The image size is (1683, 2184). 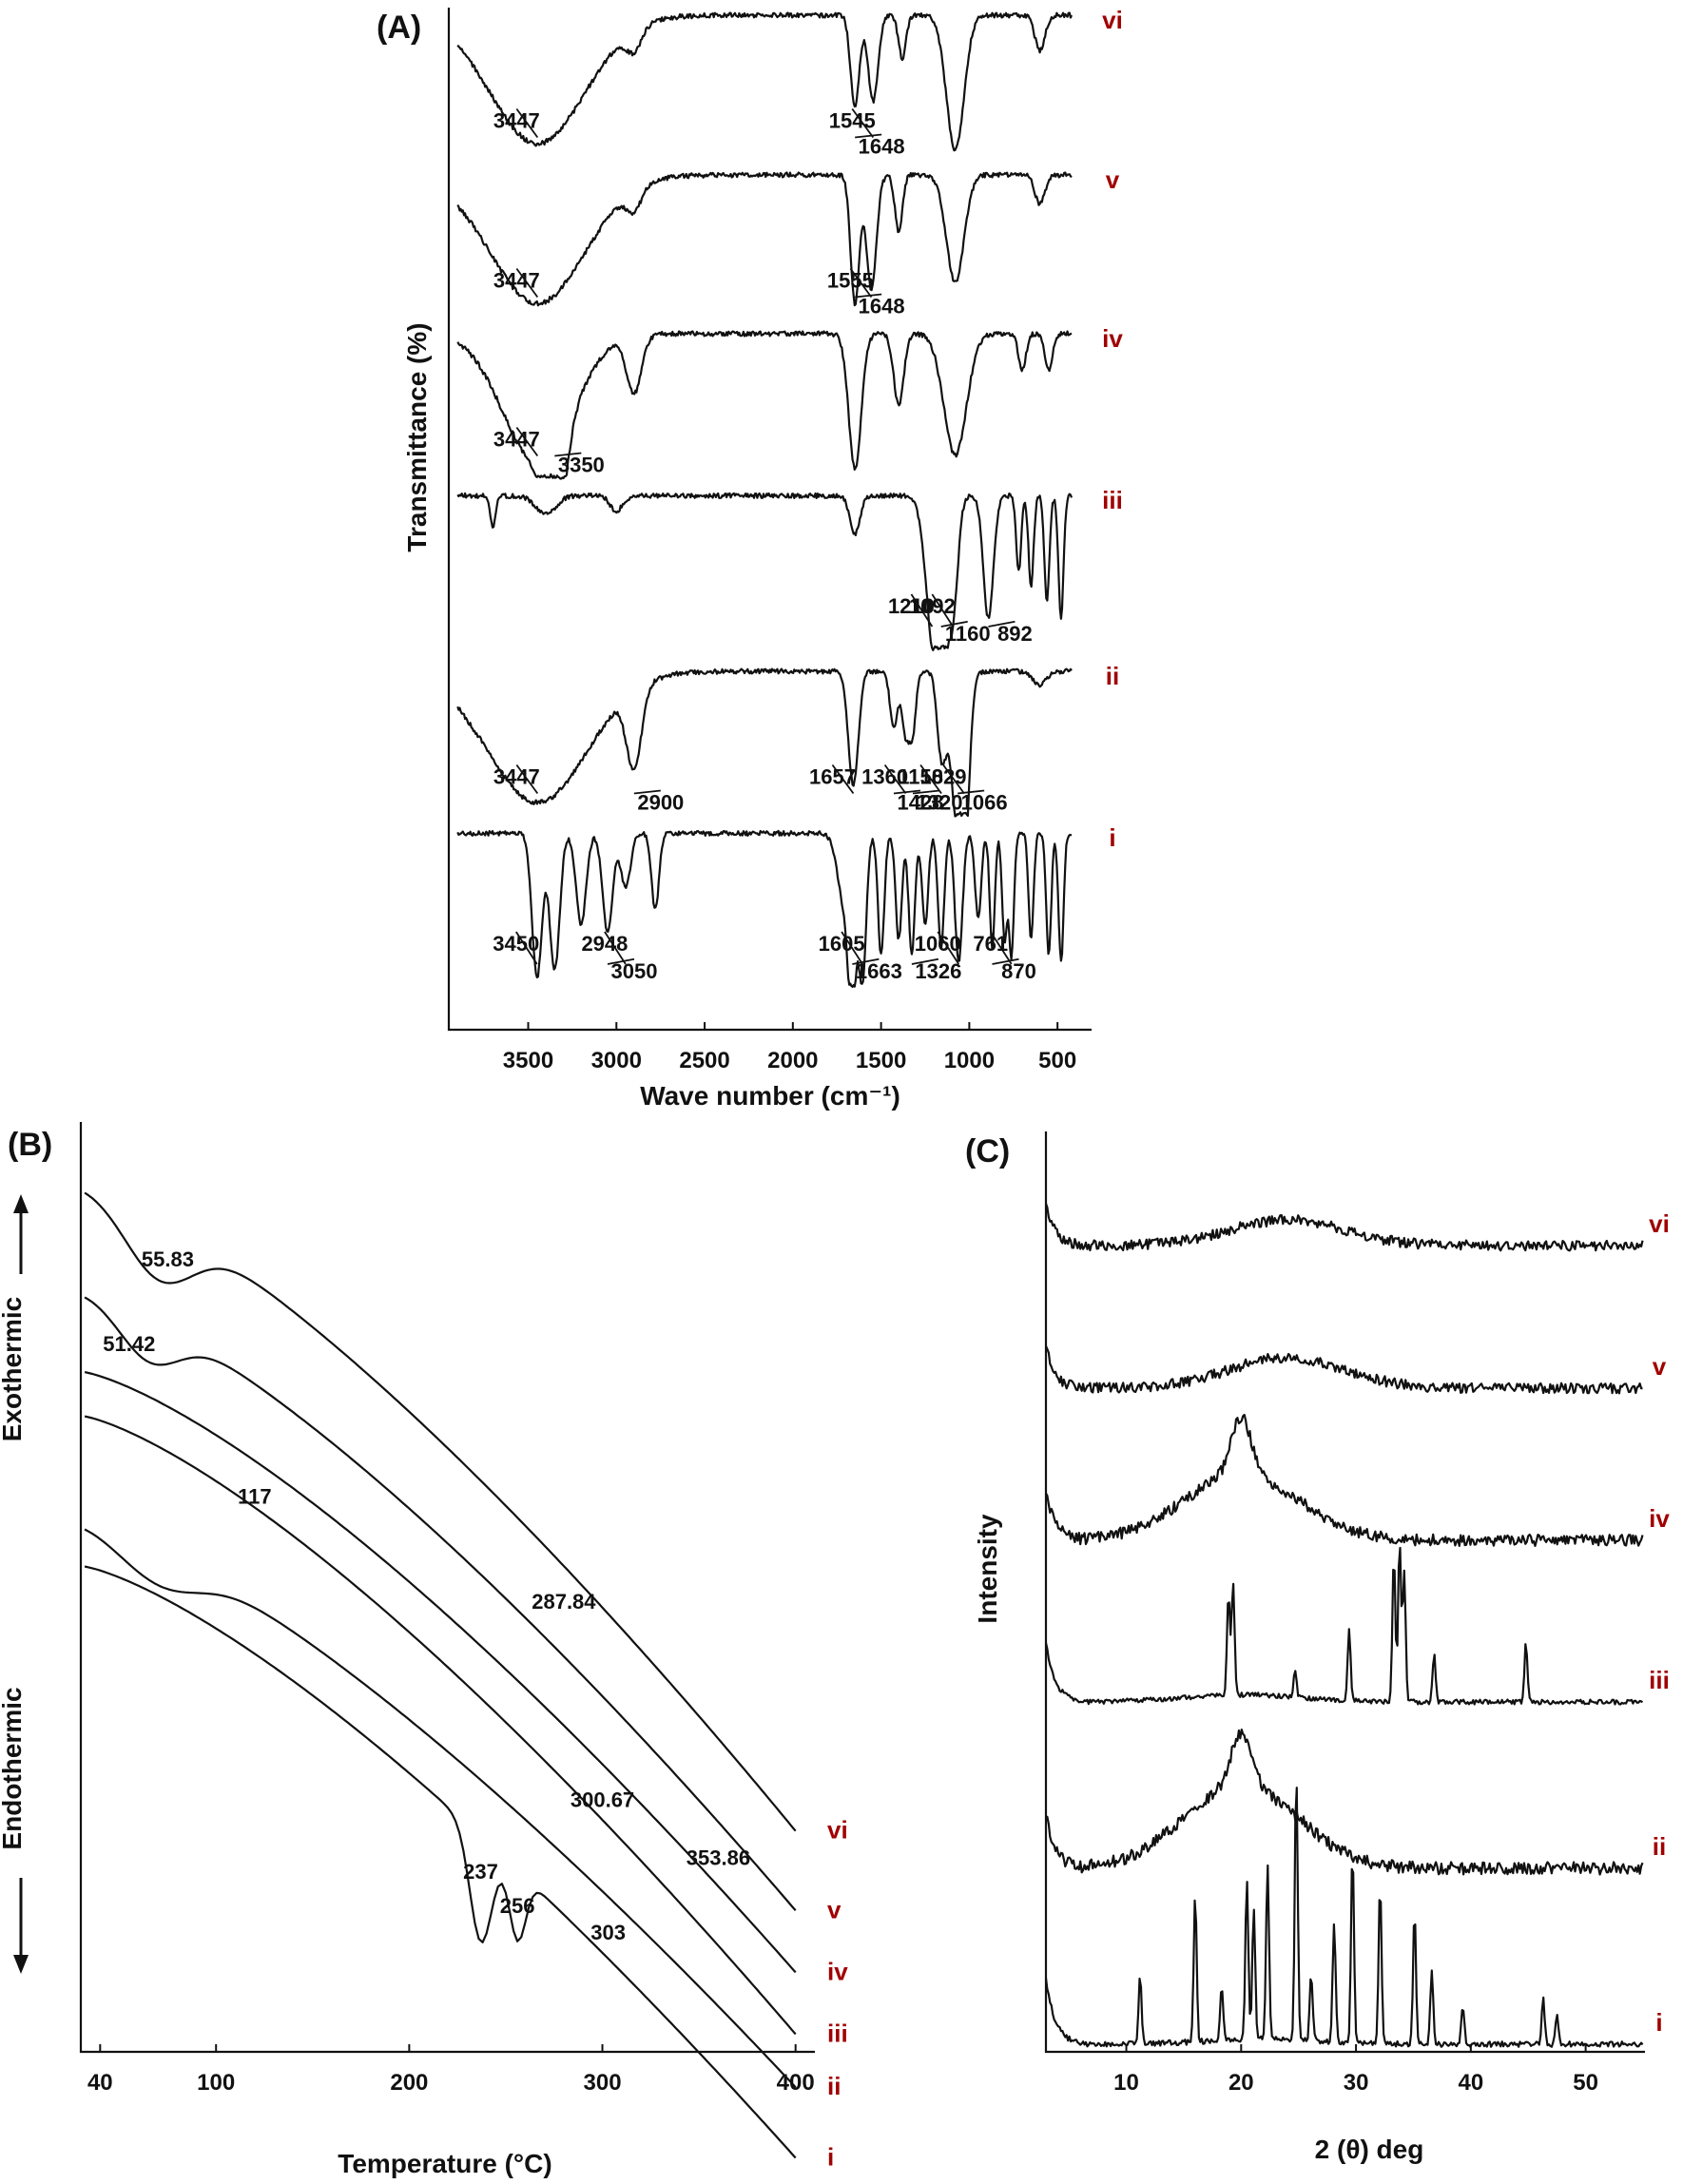 What do you see at coordinates (969, 1060) in the screenshot?
I see `xtick-label: 1000` at bounding box center [969, 1060].